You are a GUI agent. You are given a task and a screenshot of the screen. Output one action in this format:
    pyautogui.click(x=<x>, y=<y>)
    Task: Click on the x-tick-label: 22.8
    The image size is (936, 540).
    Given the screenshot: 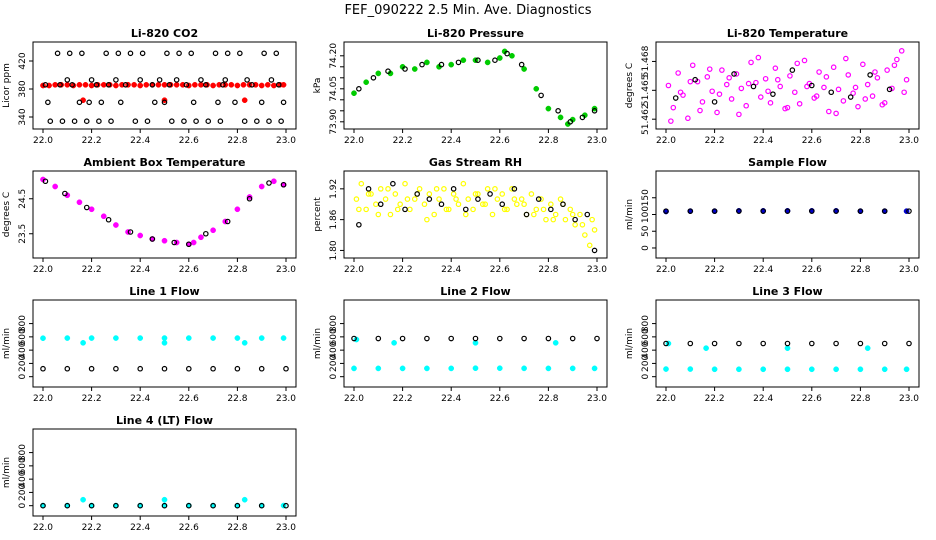 What is the action you would take?
    pyautogui.click(x=548, y=399)
    